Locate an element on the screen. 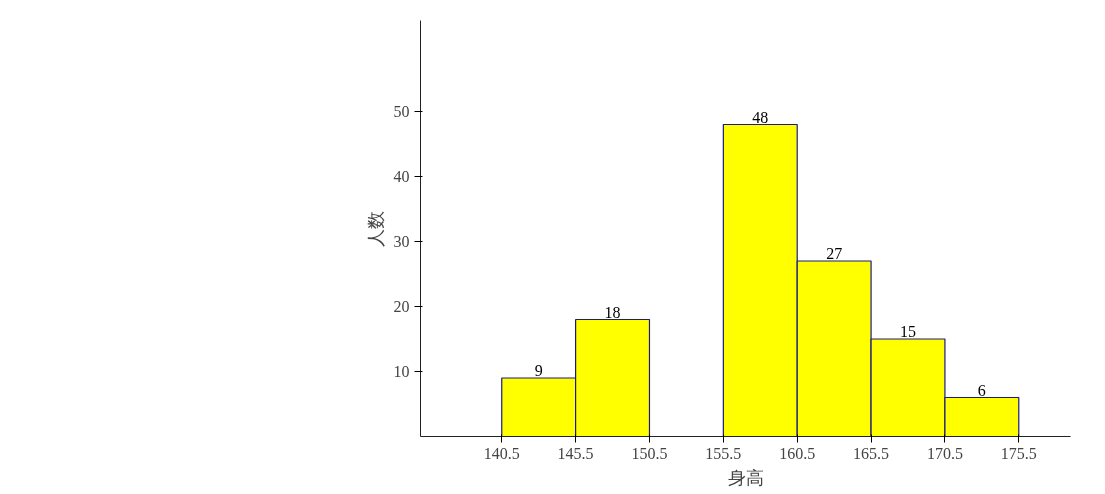 The height and width of the screenshot is (494, 1105). x-tick-label: 165.5 is located at coordinates (871, 453).